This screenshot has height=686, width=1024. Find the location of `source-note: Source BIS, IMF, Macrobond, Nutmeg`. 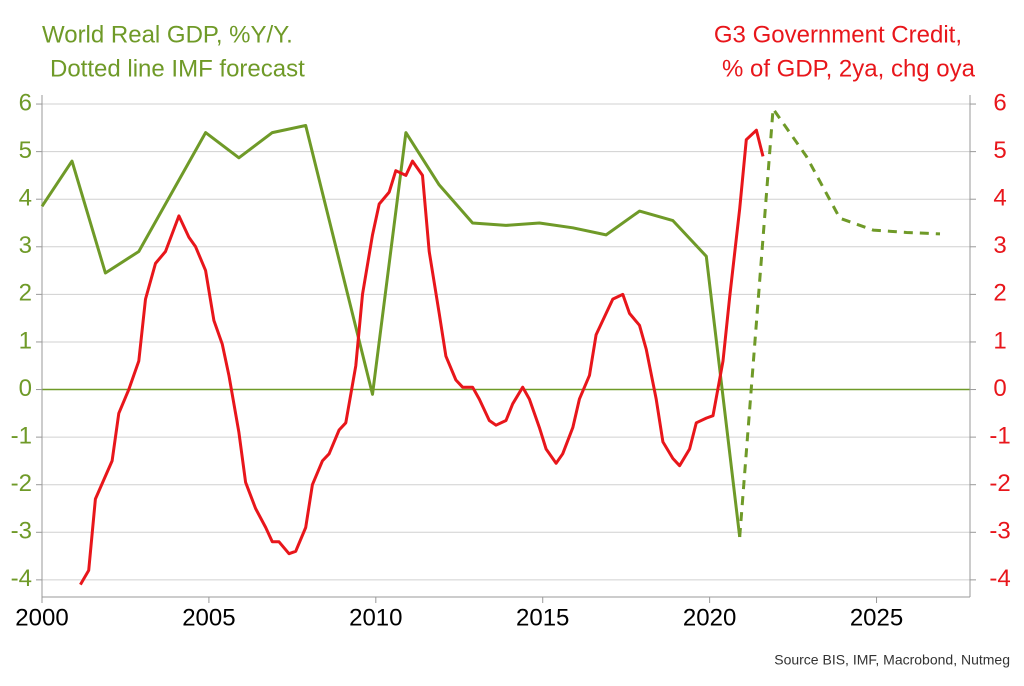

source-note: Source BIS, IMF, Macrobond, Nutmeg is located at coordinates (892, 660).